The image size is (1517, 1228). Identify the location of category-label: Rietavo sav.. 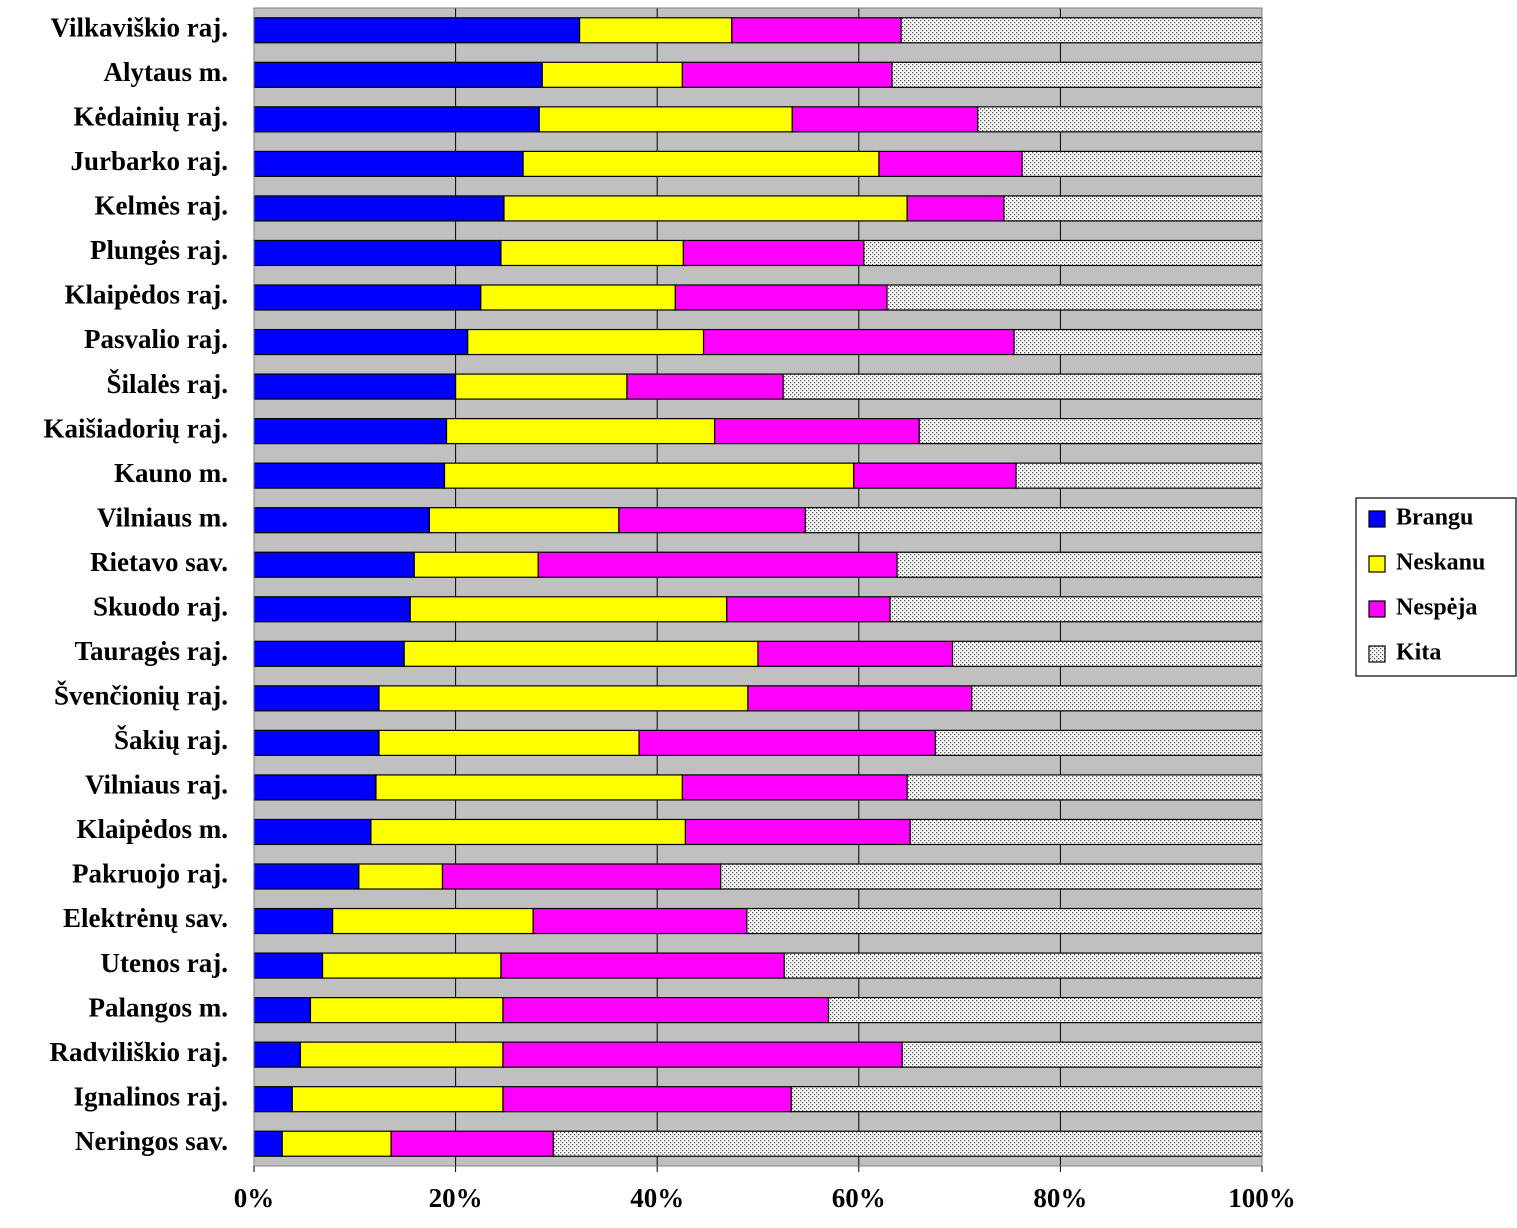
(159, 562).